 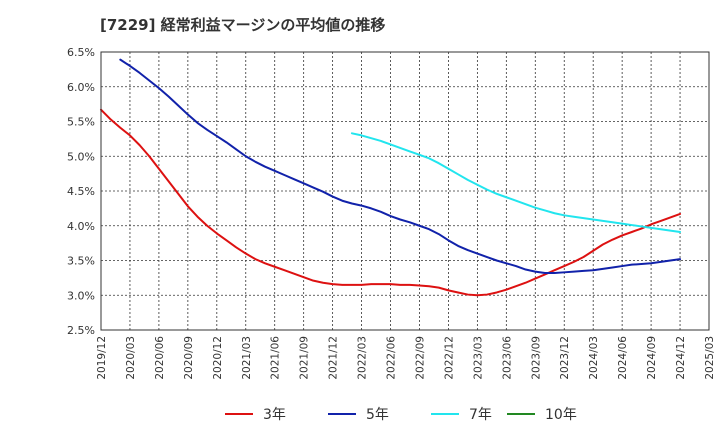 I want to click on y-tick-label: 5.0%, so click(x=81, y=156).